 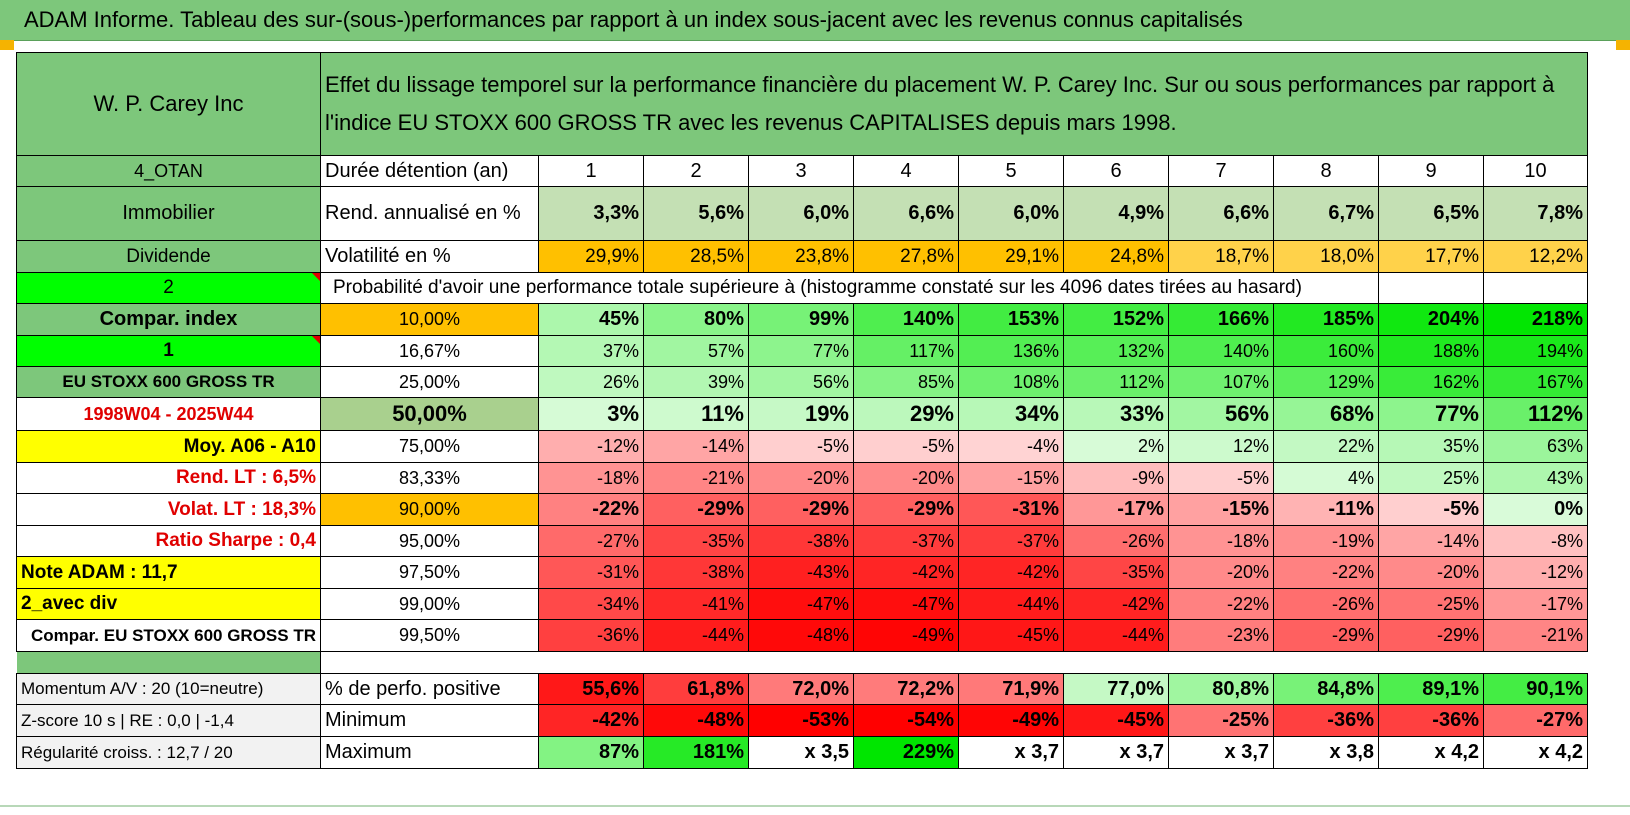 I want to click on volatility-value: 27,8%, so click(x=906, y=256).